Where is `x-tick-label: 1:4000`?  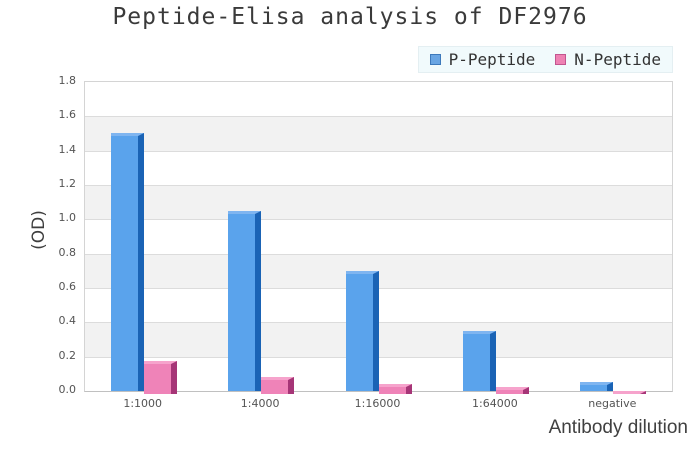
x-tick-label: 1:4000 is located at coordinates (260, 403).